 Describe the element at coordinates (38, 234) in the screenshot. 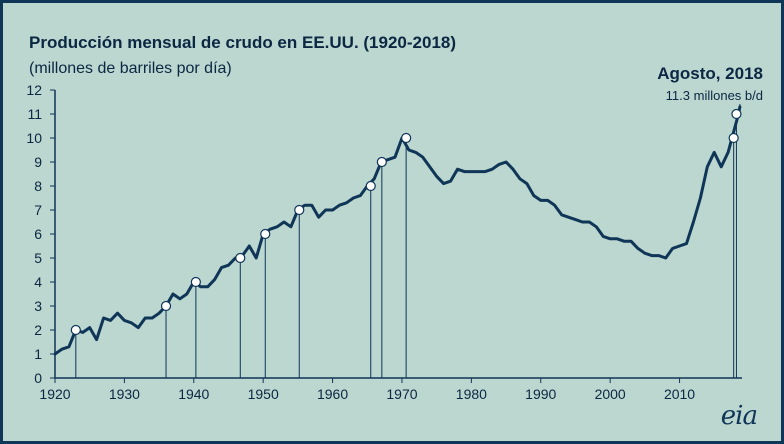

I see `y-tick-label: 6` at that location.